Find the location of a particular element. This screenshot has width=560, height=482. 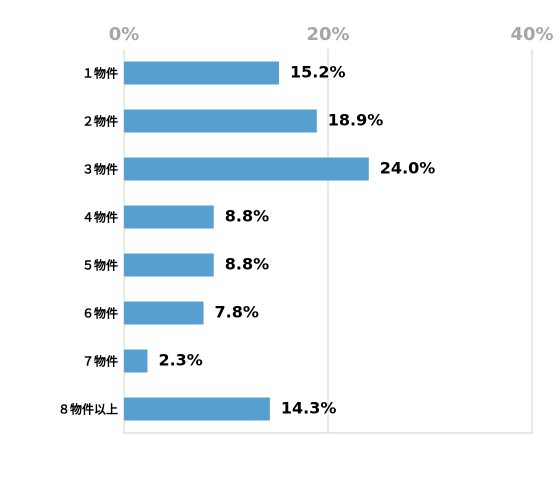

y-tick-label: ５物件 is located at coordinates (100, 265).